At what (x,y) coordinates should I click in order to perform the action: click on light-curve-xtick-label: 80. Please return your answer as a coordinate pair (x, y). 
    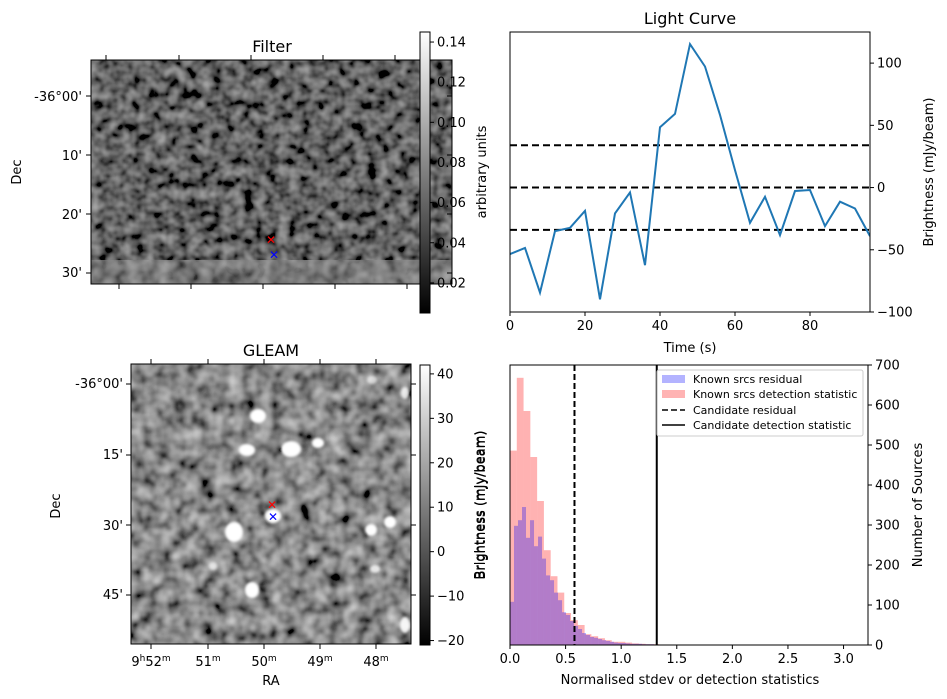
    Looking at the image, I should click on (810, 326).